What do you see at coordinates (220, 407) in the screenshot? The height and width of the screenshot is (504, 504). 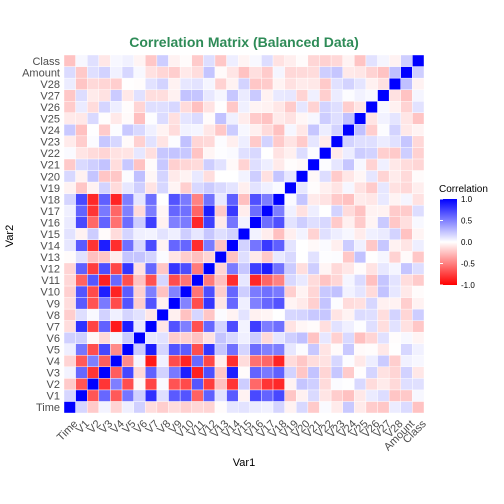 I see `heatmap-cell-v13-time` at bounding box center [220, 407].